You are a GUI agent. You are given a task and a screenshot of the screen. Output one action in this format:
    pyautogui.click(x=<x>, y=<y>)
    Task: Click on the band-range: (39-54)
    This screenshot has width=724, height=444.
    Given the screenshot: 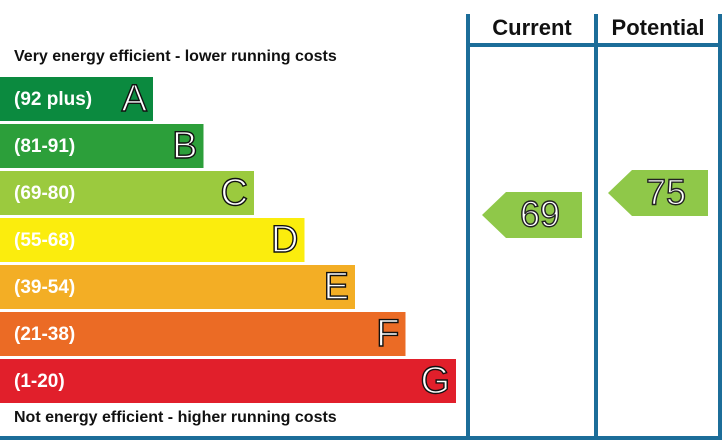 What is the action you would take?
    pyautogui.click(x=44, y=287)
    